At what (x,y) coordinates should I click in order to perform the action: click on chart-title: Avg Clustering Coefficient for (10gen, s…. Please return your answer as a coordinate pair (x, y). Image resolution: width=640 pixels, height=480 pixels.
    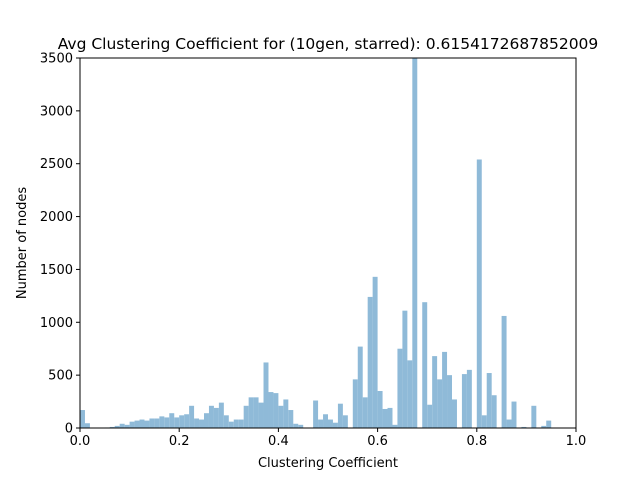
    Looking at the image, I should click on (328, 44).